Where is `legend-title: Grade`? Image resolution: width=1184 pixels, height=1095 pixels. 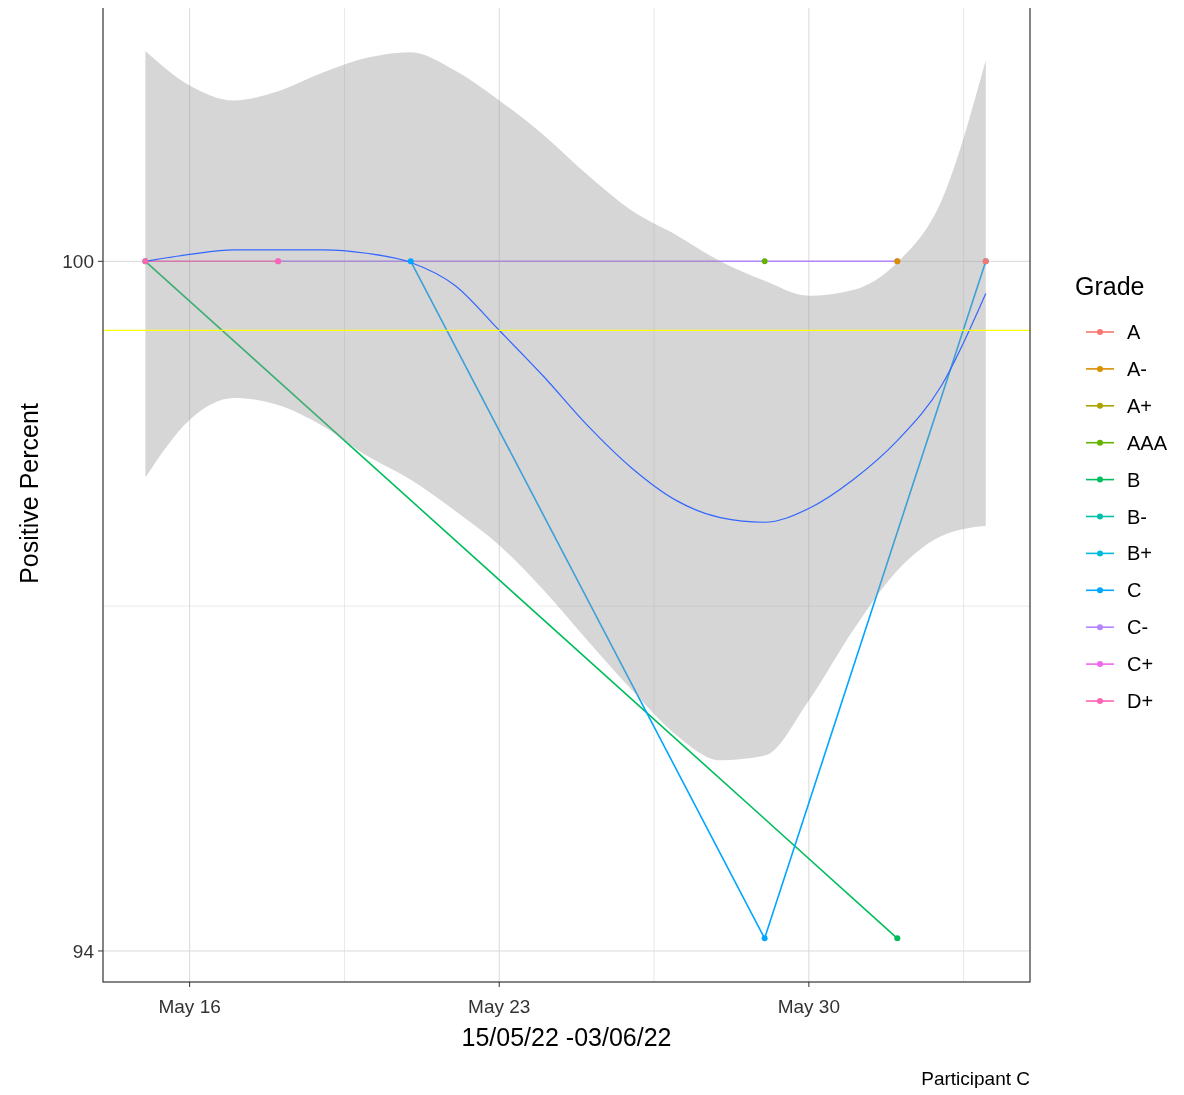 legend-title: Grade is located at coordinates (1110, 286).